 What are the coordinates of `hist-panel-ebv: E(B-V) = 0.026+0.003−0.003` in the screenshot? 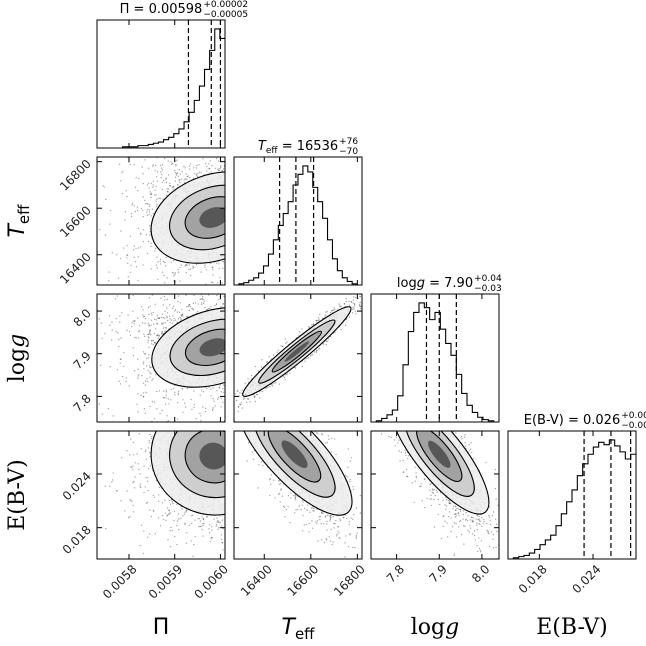 It's located at (576, 485).